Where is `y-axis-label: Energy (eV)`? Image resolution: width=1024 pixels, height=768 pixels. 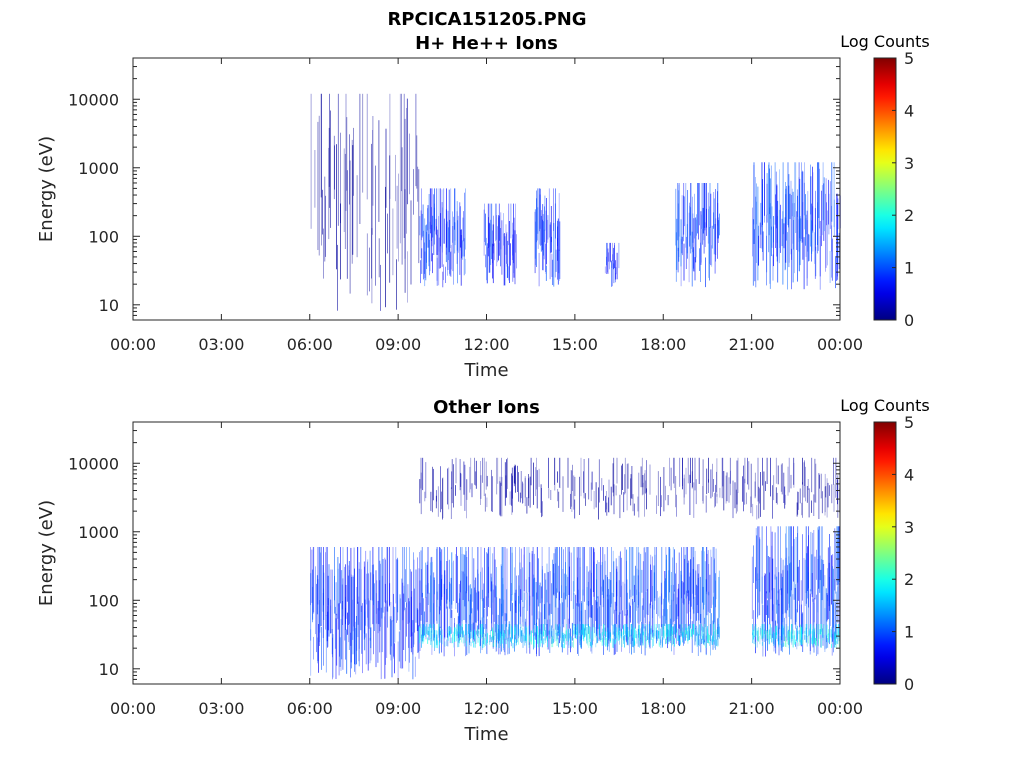 y-axis-label: Energy (eV) is located at coordinates (46, 553).